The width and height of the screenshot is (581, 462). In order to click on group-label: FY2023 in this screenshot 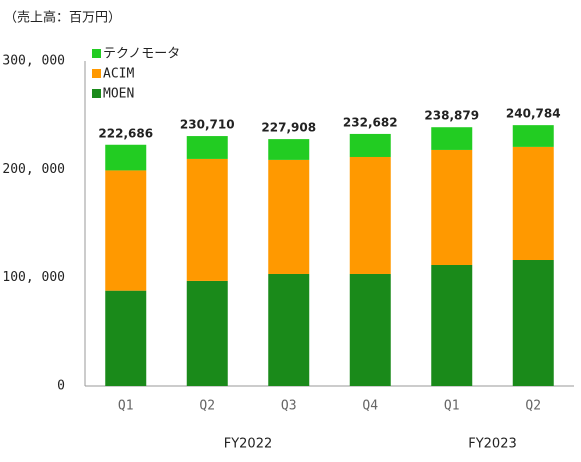, I will do `click(492, 444)`.